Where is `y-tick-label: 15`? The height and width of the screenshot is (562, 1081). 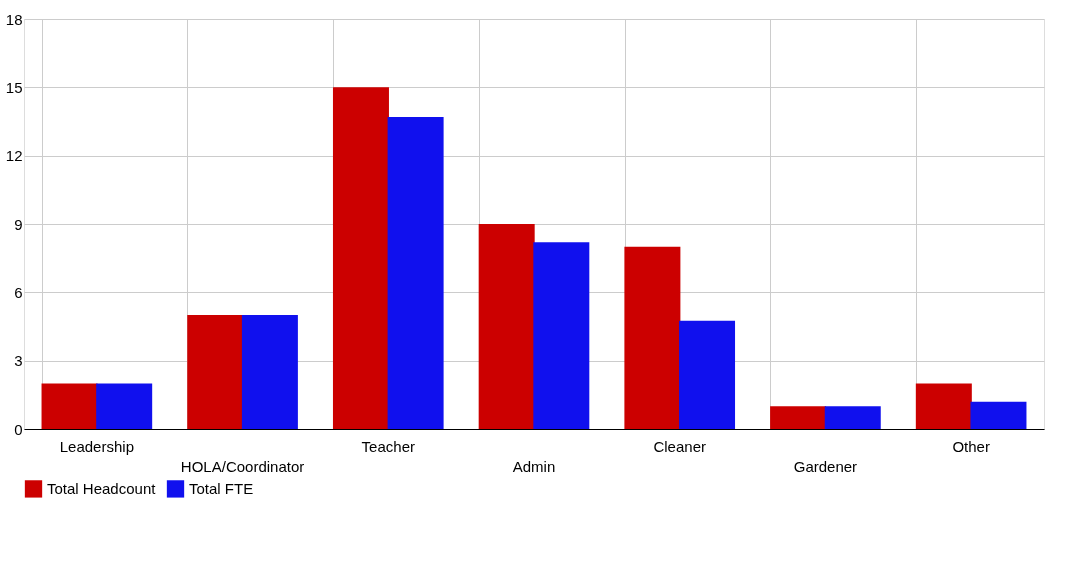 y-tick-label: 15 is located at coordinates (14, 87).